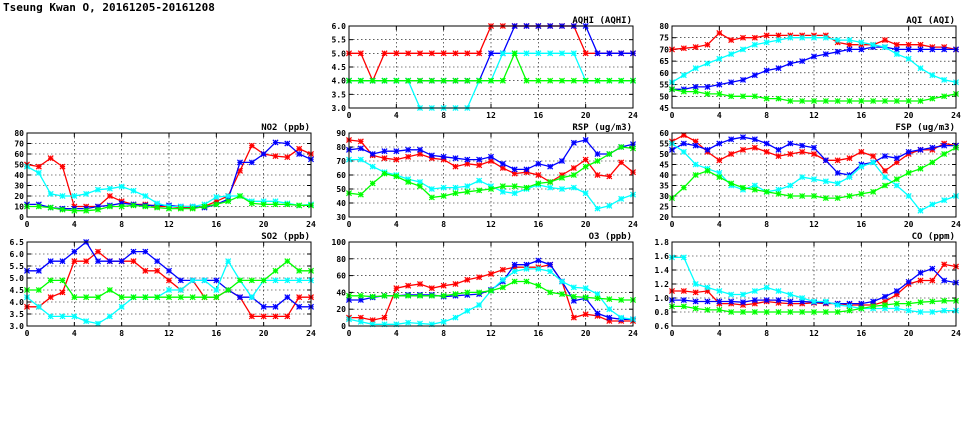 The height and width of the screenshot is (447, 975). Describe the element at coordinates (339, 53) in the screenshot. I see `y-tick-label: 5.0` at that location.